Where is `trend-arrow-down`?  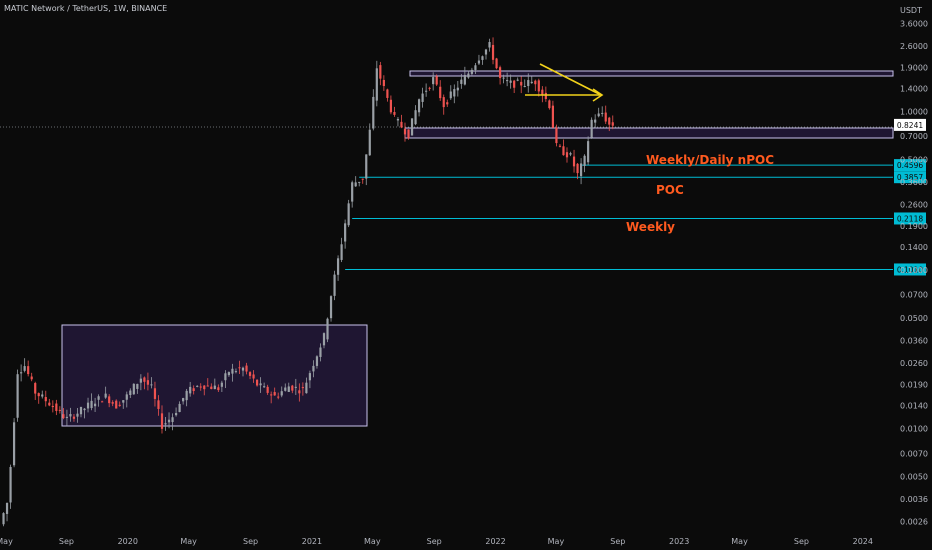
trend-arrow-down is located at coordinates (570, 79).